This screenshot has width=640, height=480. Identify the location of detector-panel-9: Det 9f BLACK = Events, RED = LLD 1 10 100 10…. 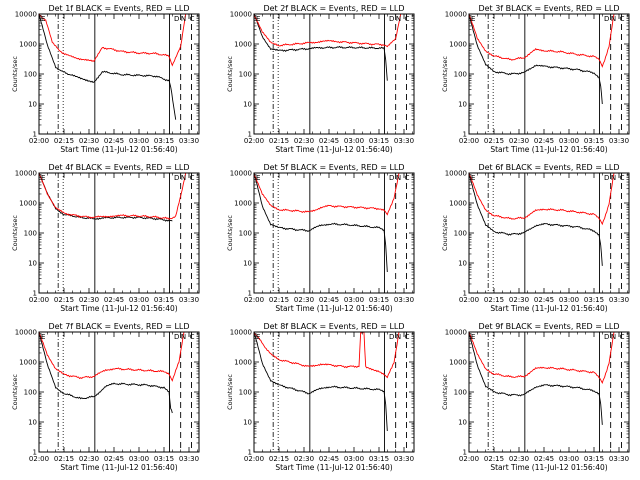
(535, 397).